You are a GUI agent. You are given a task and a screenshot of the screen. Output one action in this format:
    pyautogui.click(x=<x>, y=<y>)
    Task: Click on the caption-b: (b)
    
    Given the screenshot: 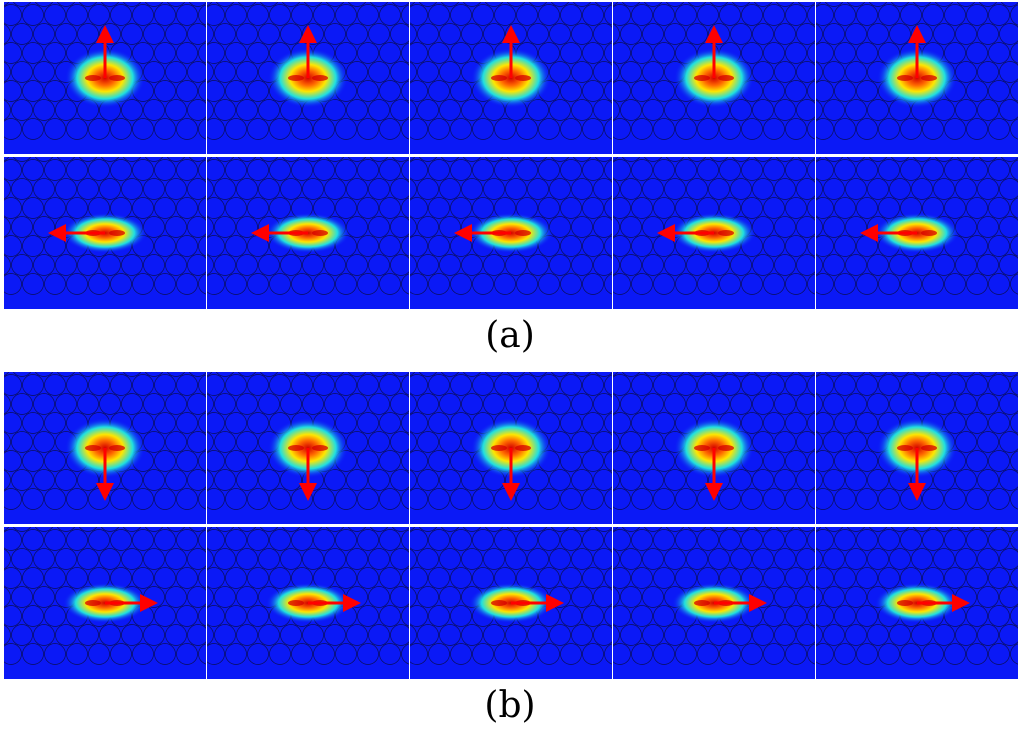 What is the action you would take?
    pyautogui.click(x=510, y=705)
    